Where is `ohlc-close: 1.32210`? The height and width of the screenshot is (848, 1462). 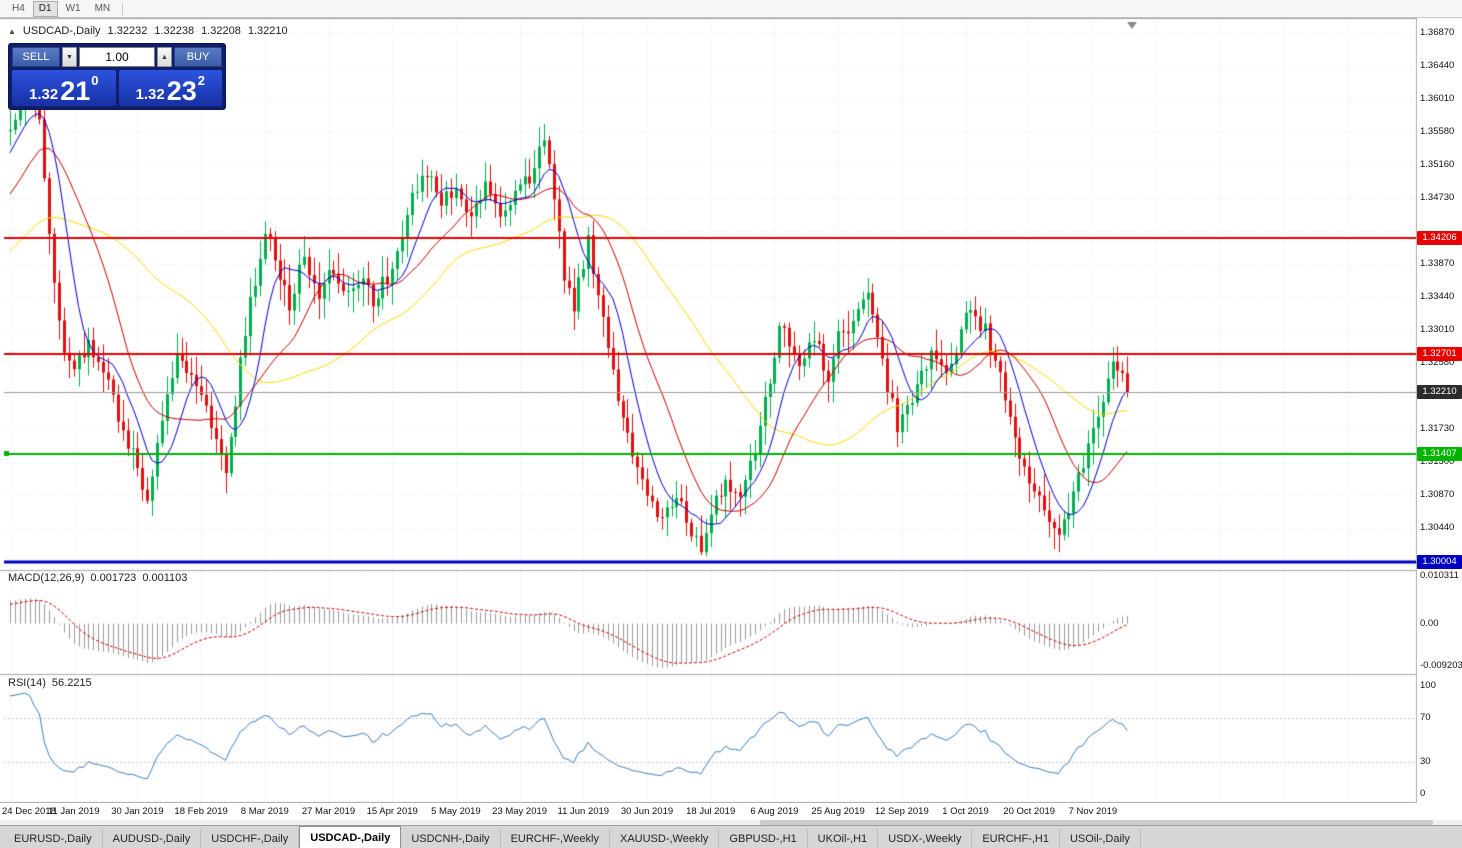
ohlc-close: 1.32210 is located at coordinates (267, 31).